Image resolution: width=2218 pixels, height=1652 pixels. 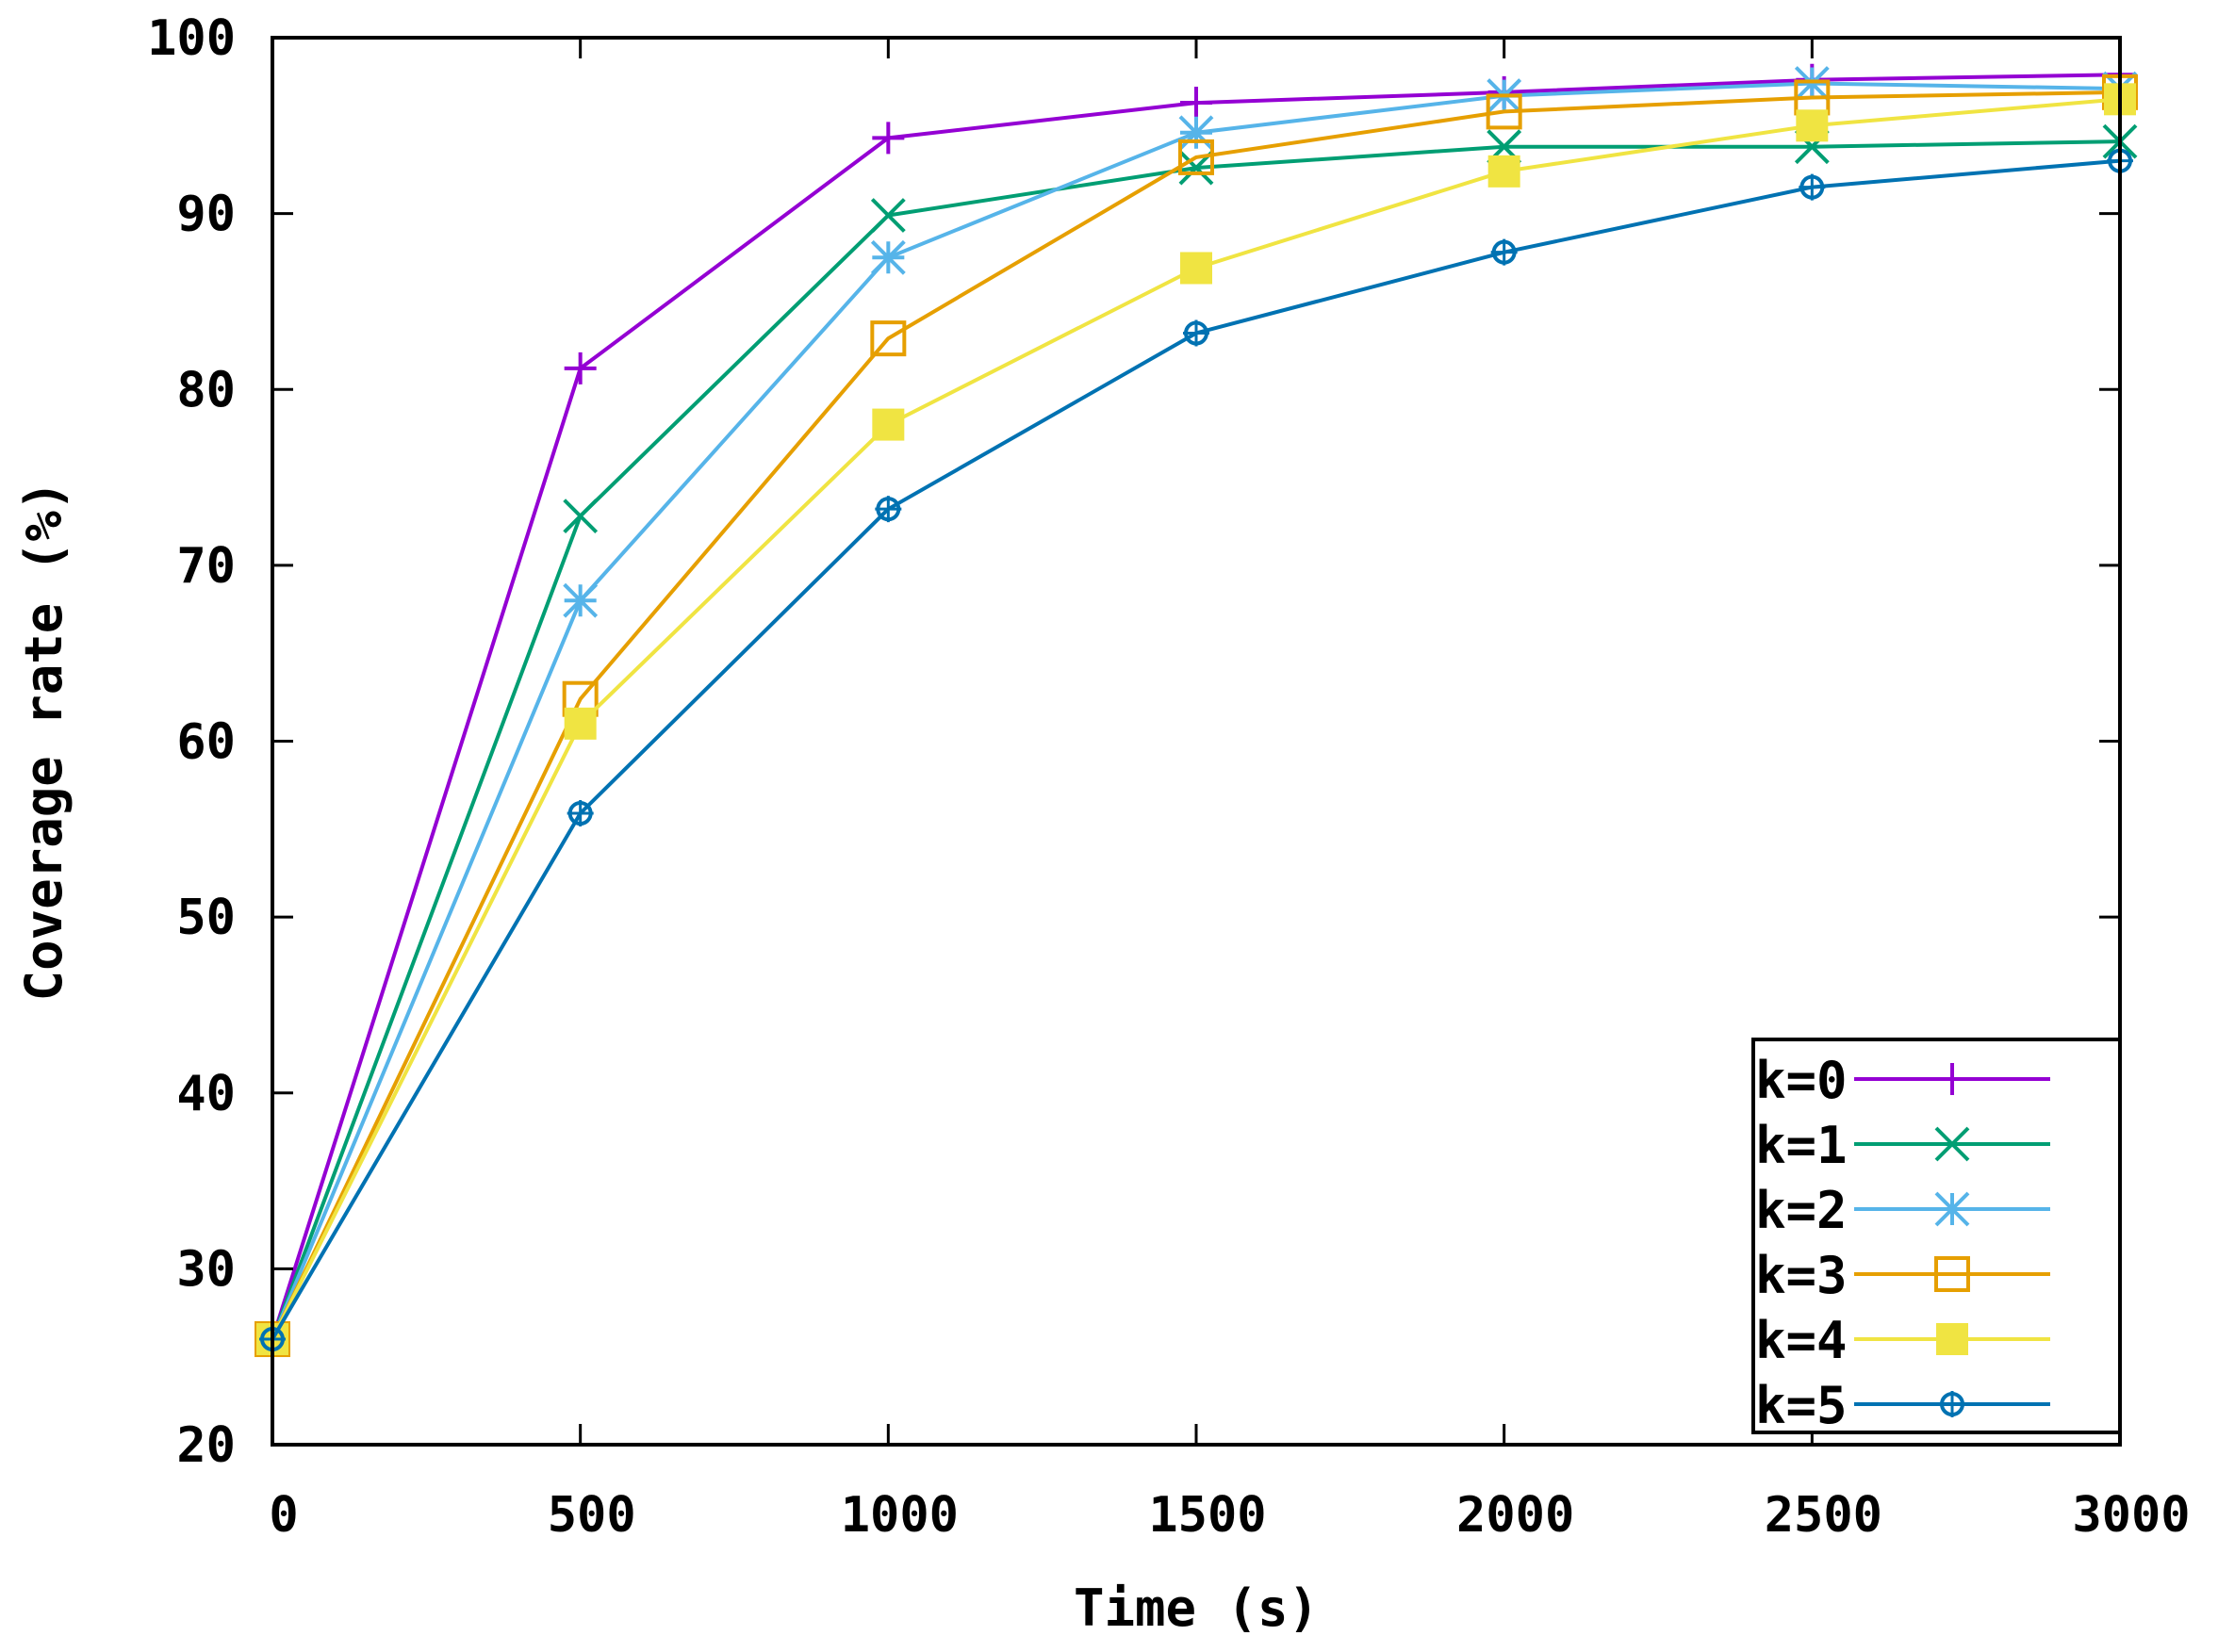 What do you see at coordinates (206, 743) in the screenshot?
I see `y-tick-label: 60` at bounding box center [206, 743].